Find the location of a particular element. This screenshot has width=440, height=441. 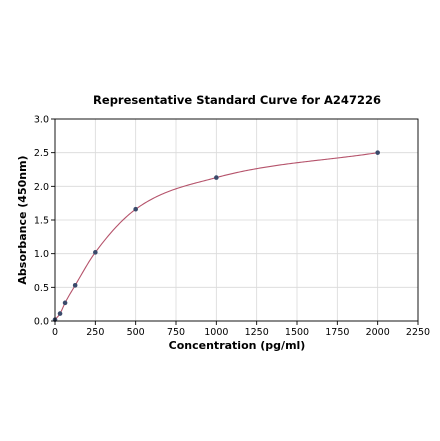

x-tick-label: 2250 is located at coordinates (418, 332).